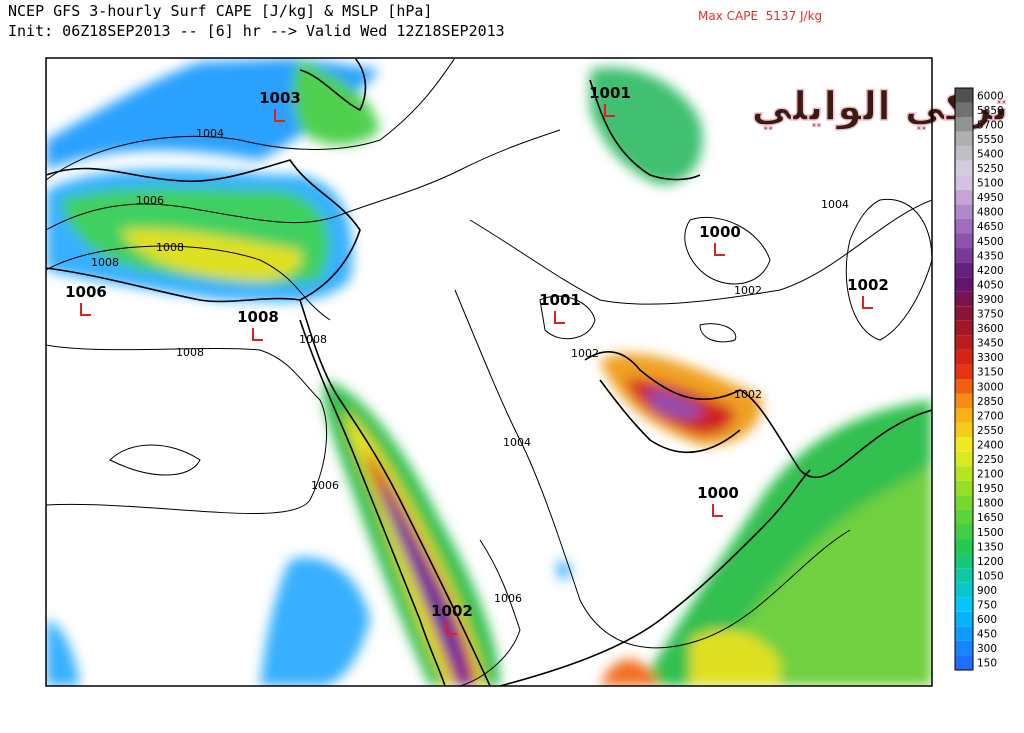 The width and height of the screenshot is (1024, 733). What do you see at coordinates (990, 329) in the screenshot?
I see `colorbar-label: 3600` at bounding box center [990, 329].